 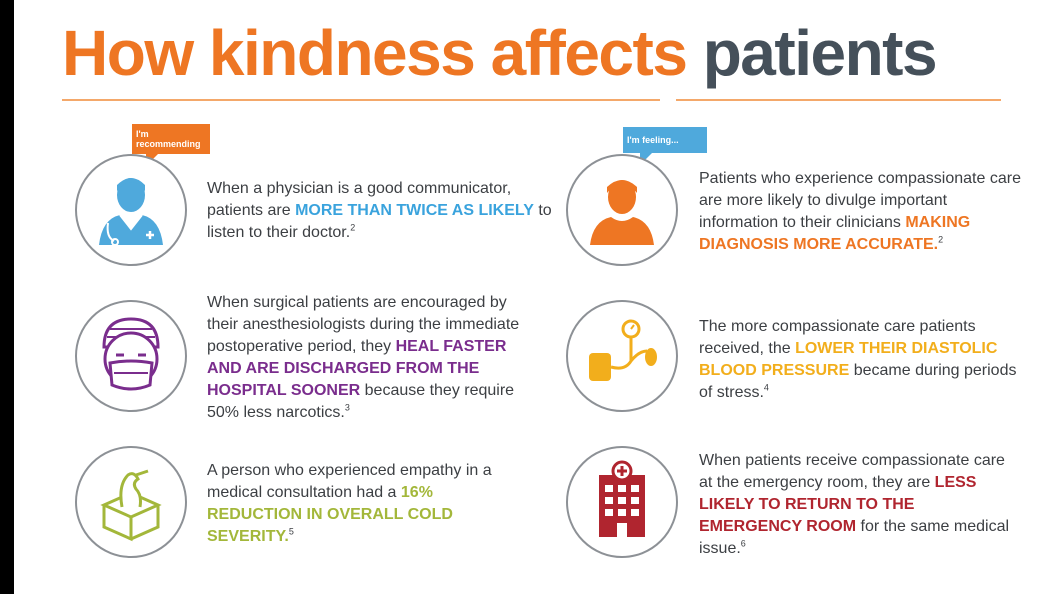 What do you see at coordinates (838, 100) in the screenshot?
I see `title-underline-right` at bounding box center [838, 100].